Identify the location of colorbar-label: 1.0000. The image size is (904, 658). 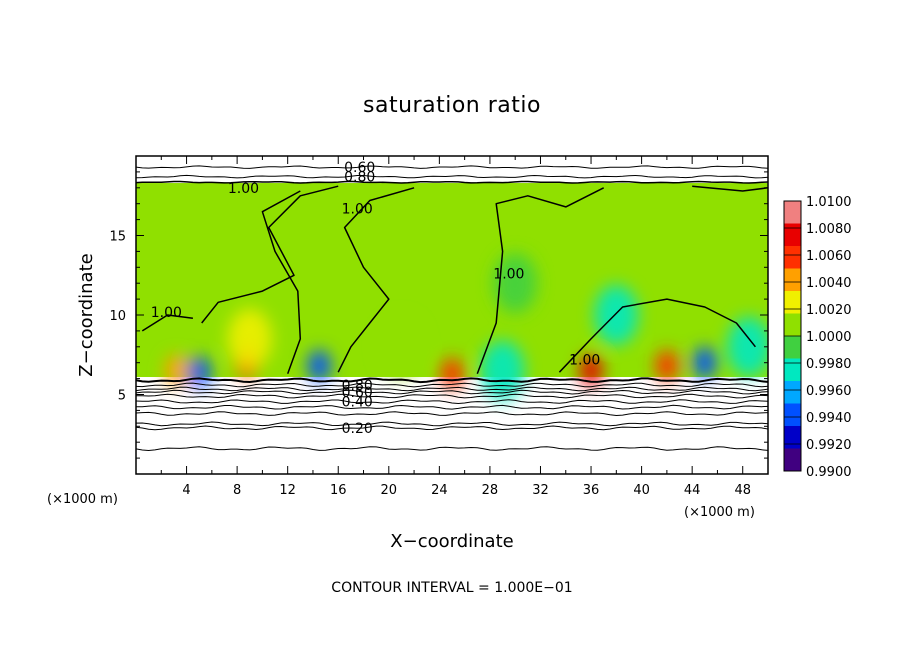
(829, 337).